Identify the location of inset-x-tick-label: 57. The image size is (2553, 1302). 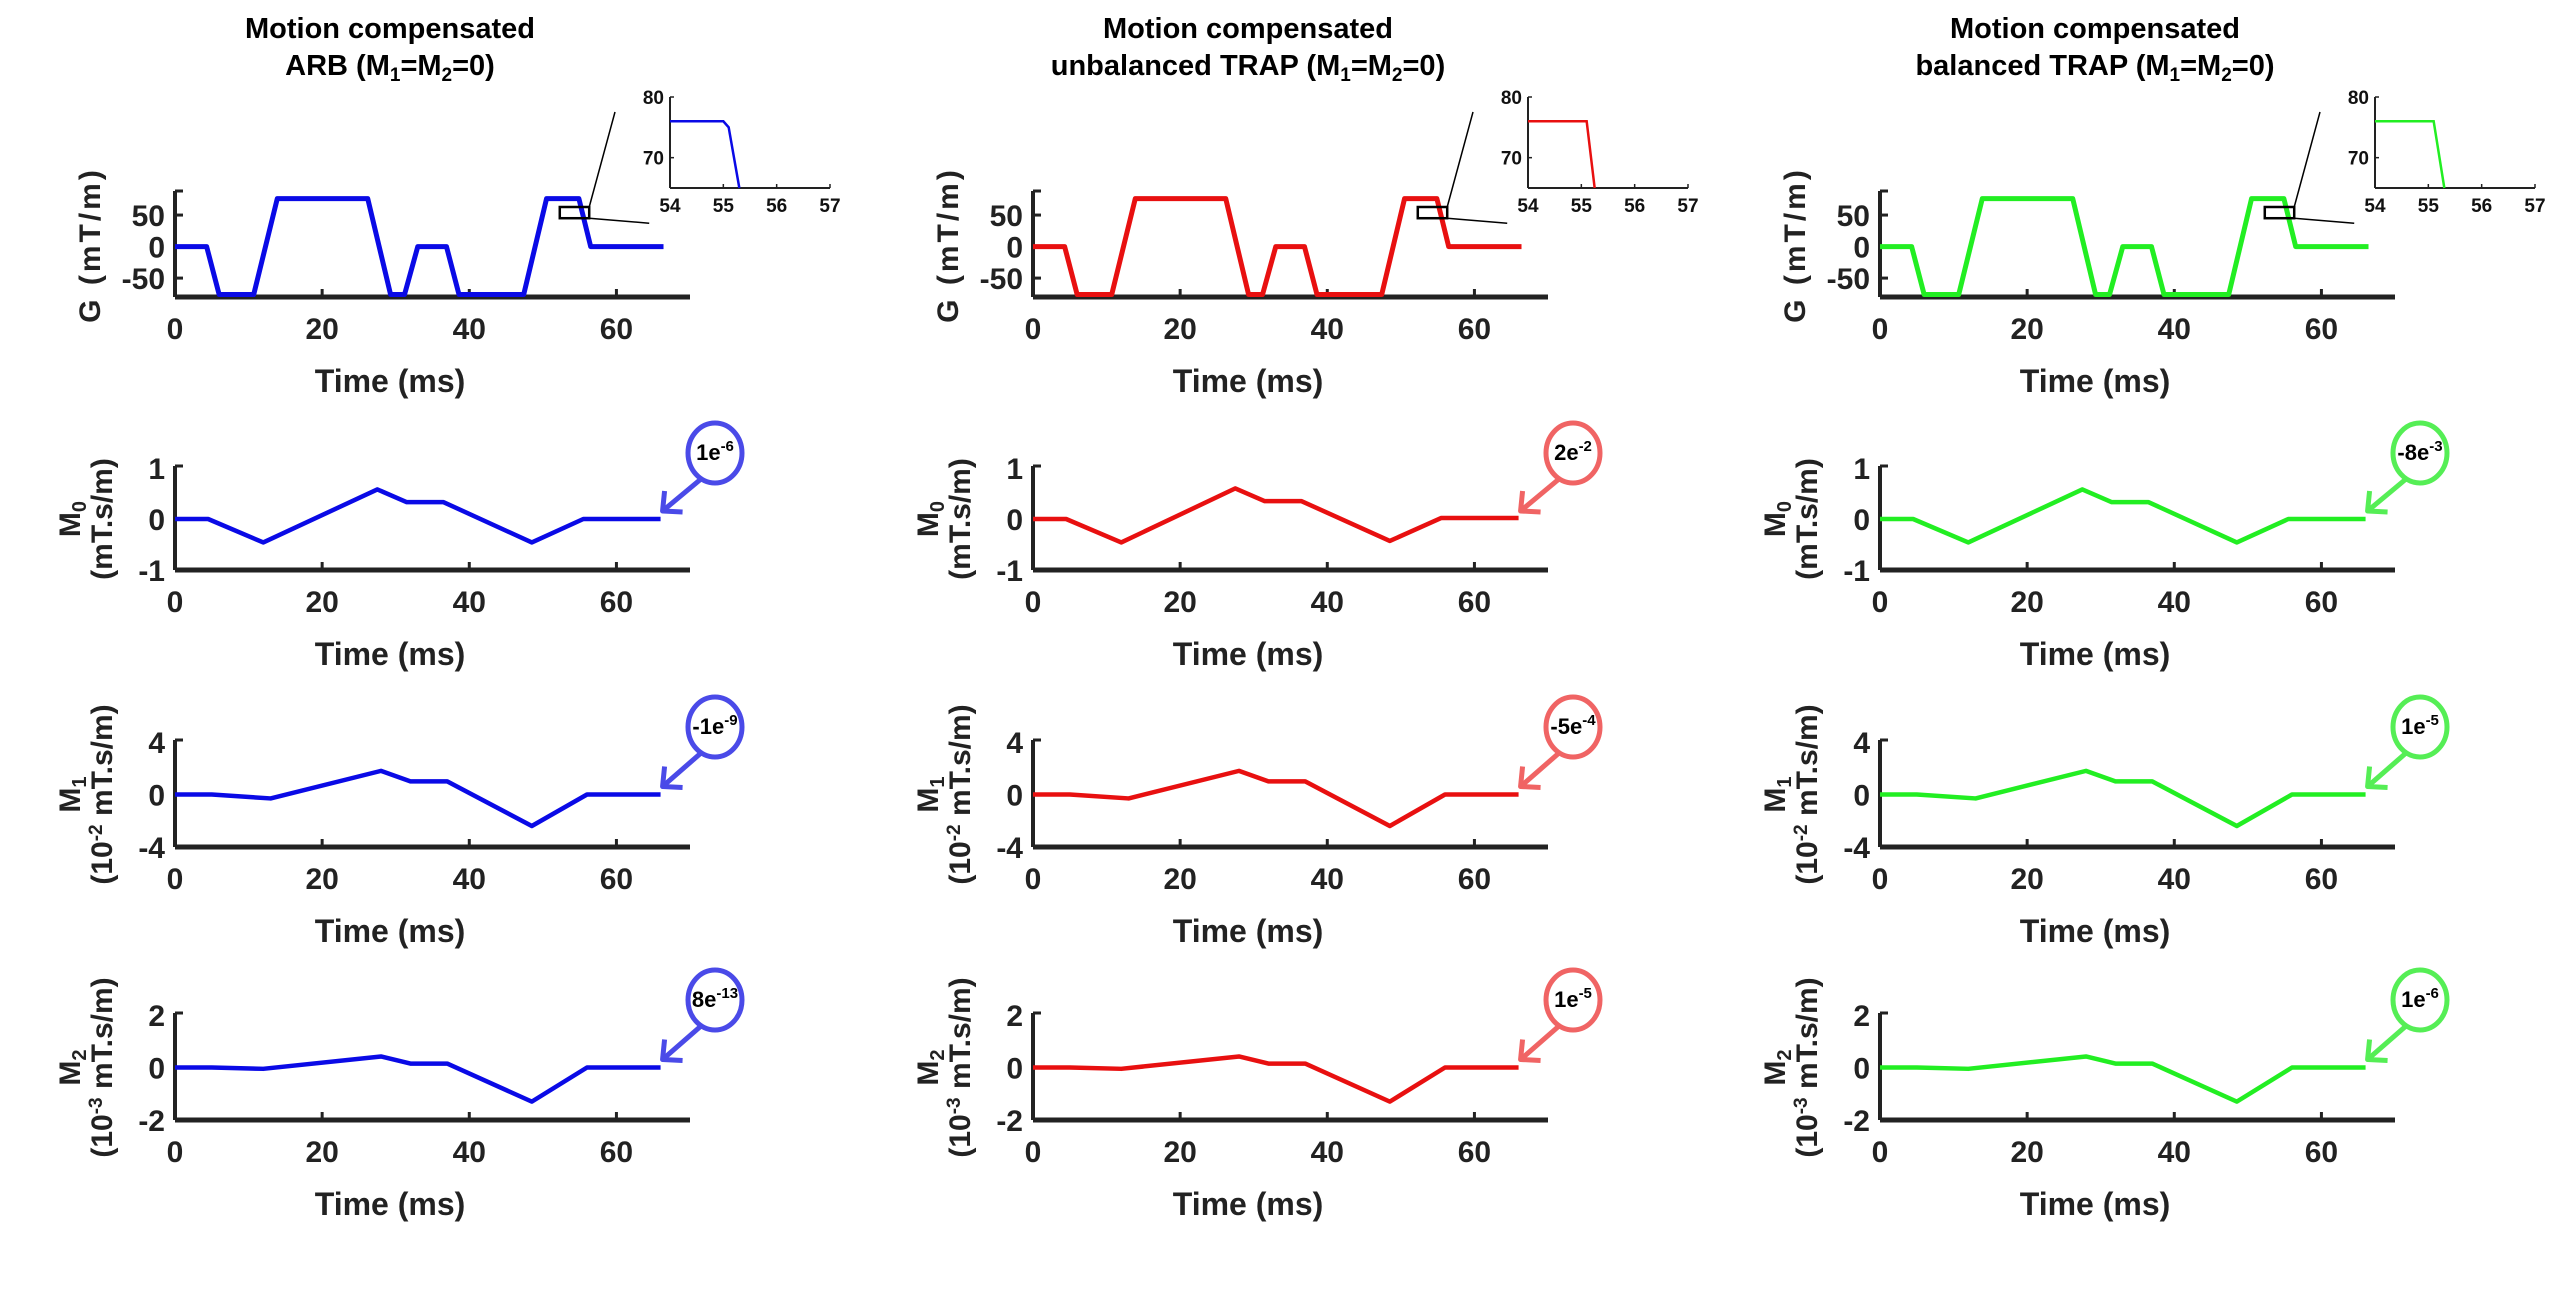
(2534, 206).